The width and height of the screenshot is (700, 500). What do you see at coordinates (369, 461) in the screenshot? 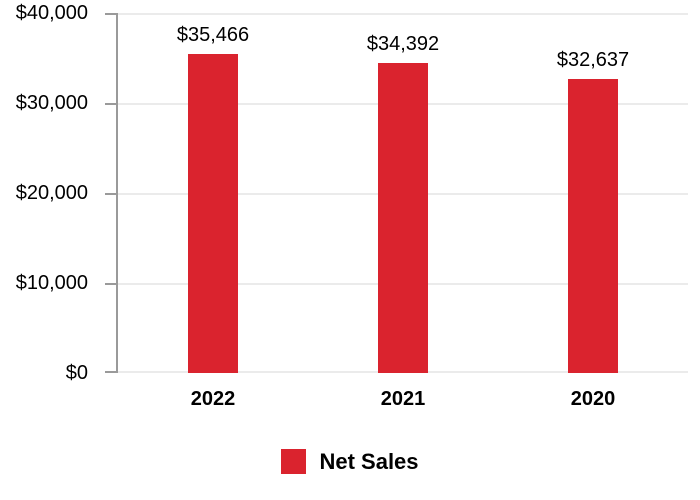
I see `legend-label-net-sales: Net Sales` at bounding box center [369, 461].